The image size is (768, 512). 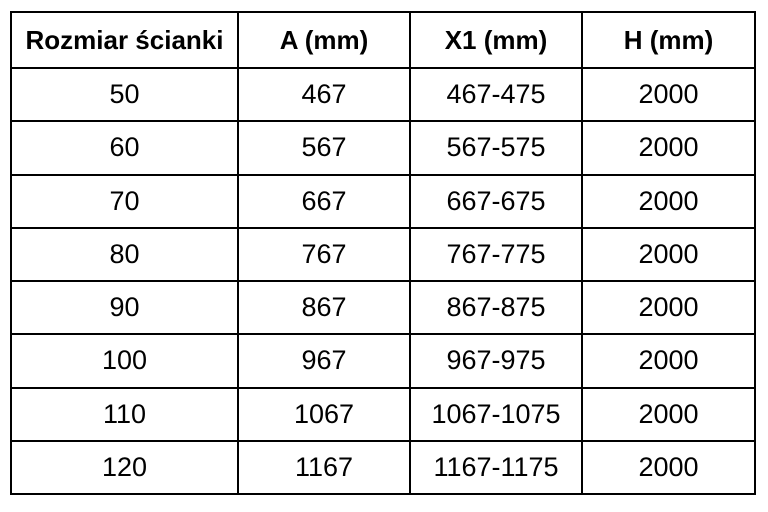 I want to click on table-row: 120 1167 1167-1175 2000, so click(x=383, y=467).